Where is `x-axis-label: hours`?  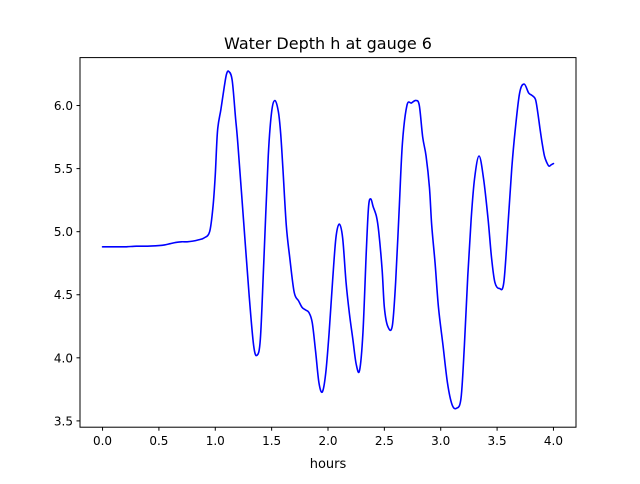
x-axis-label: hours is located at coordinates (328, 464).